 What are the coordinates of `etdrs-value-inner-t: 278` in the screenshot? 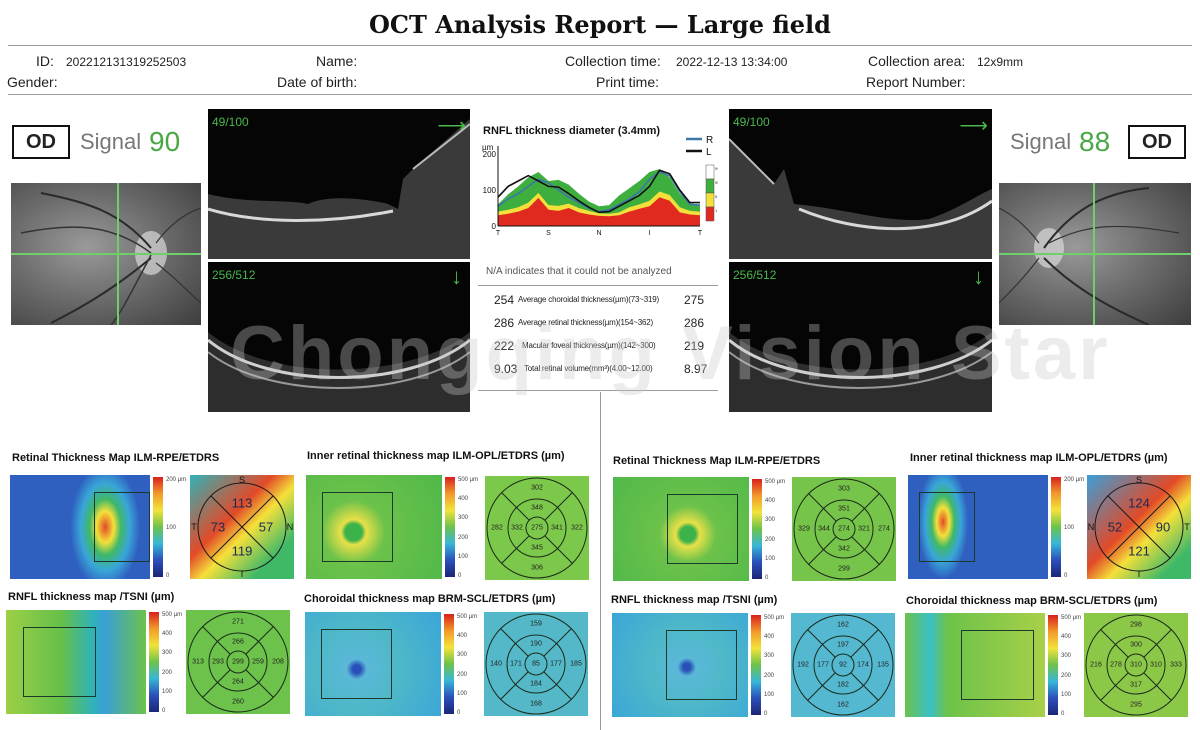 It's located at (1116, 665).